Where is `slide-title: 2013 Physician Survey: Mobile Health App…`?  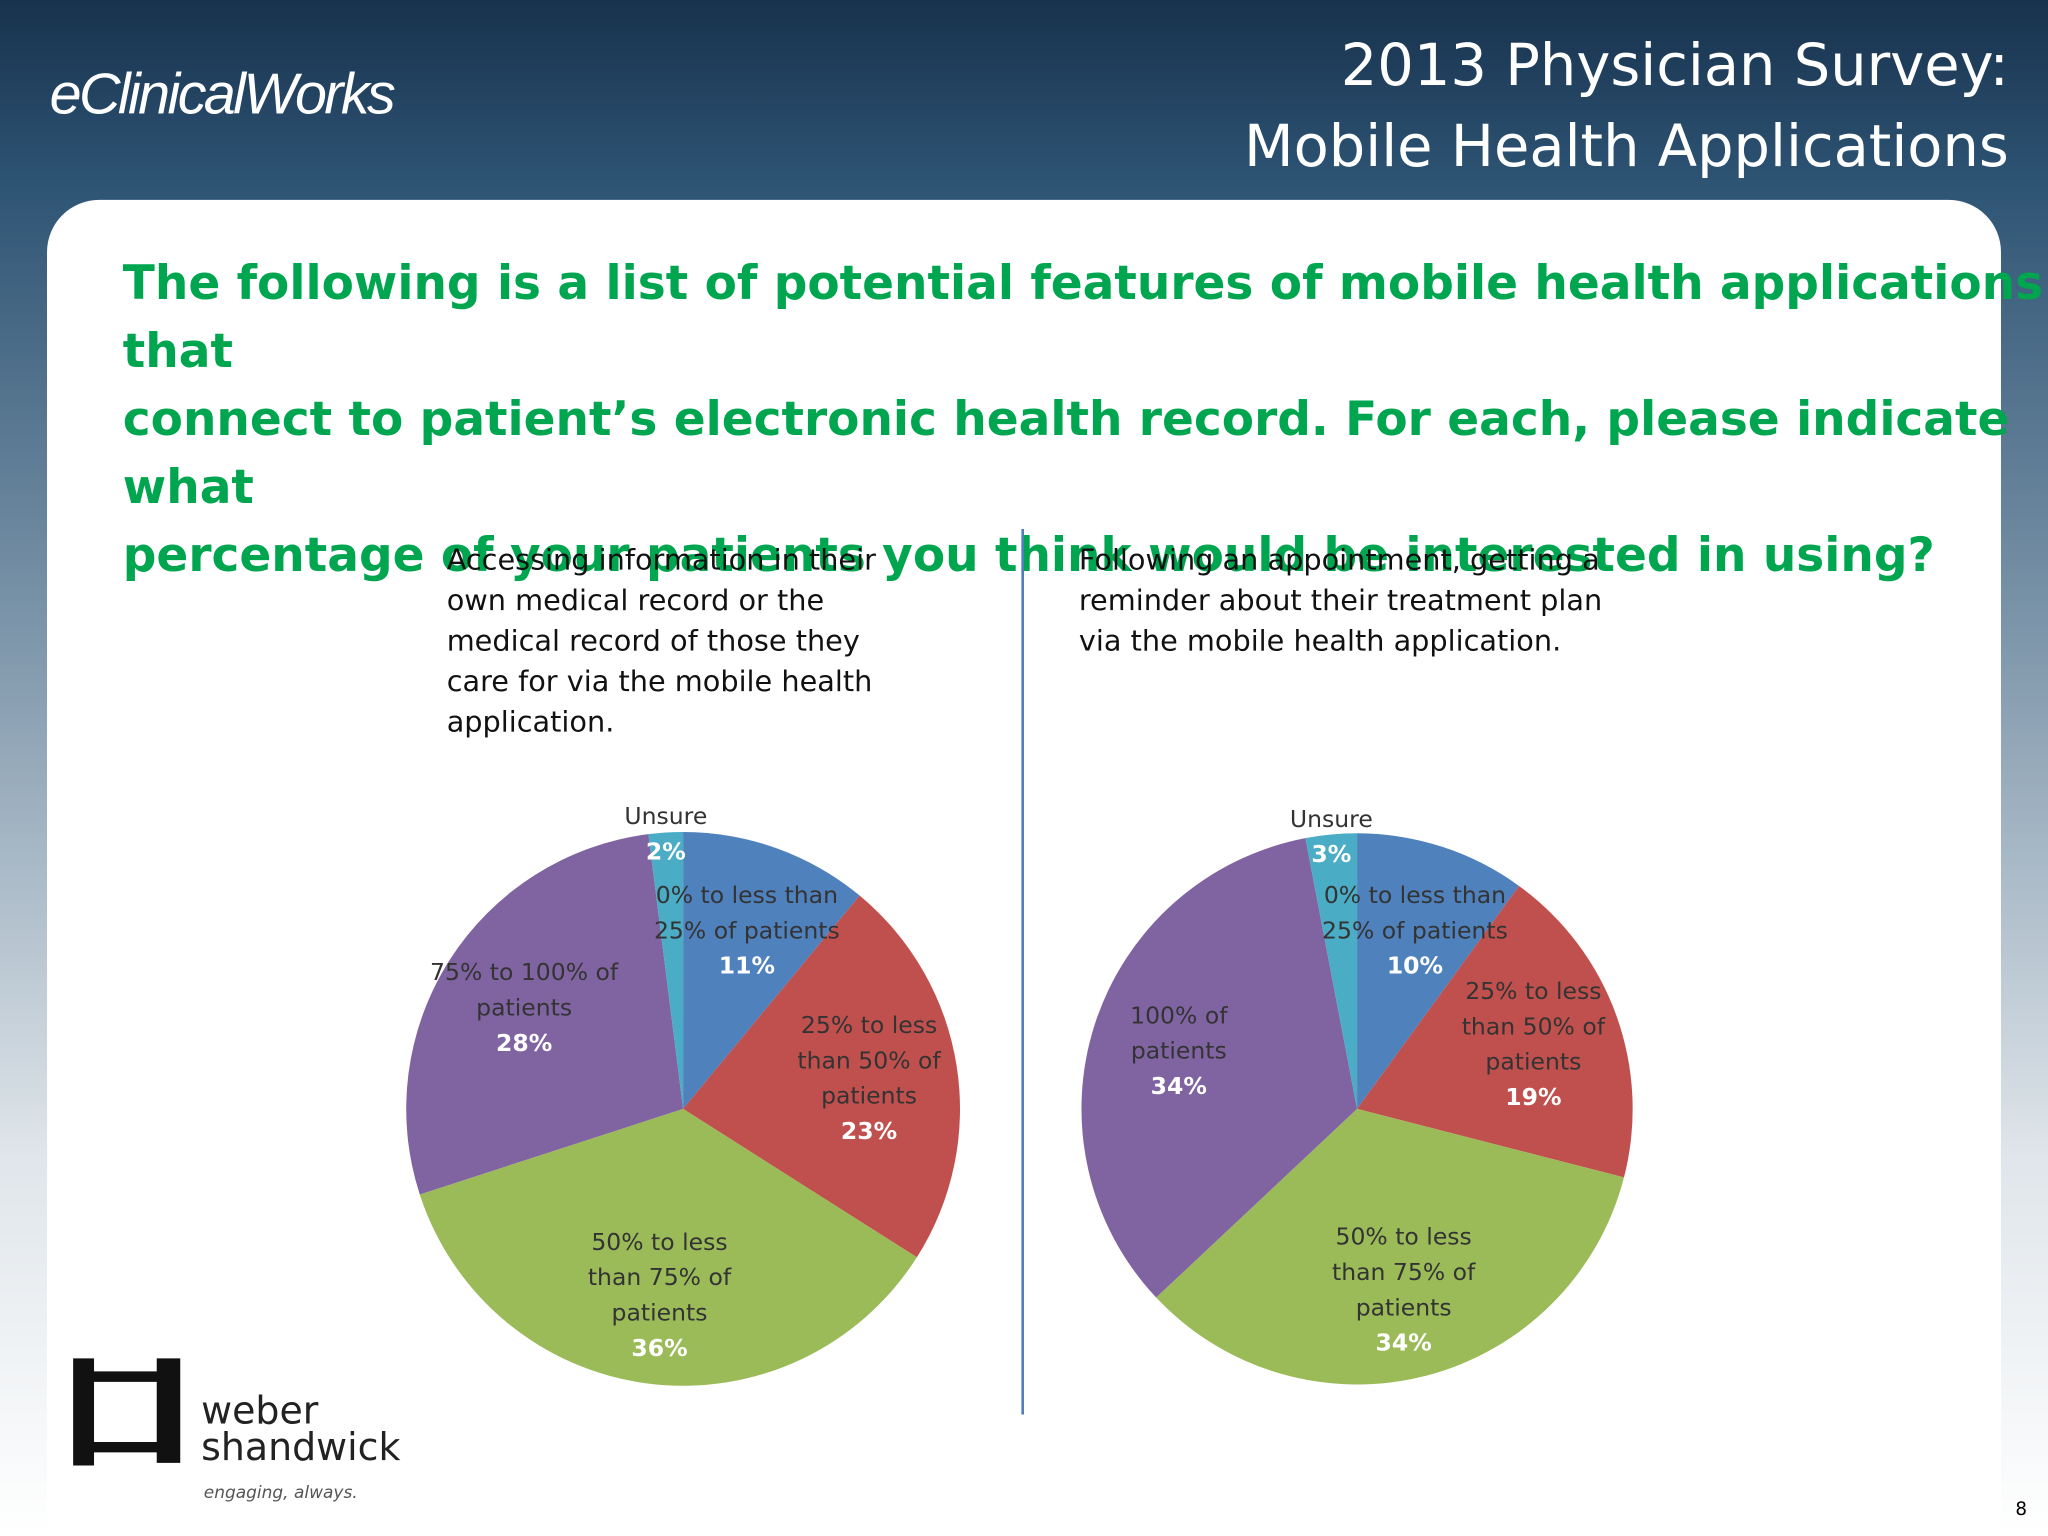
slide-title: 2013 Physician Survey: Mobile Health App… is located at coordinates (1626, 107).